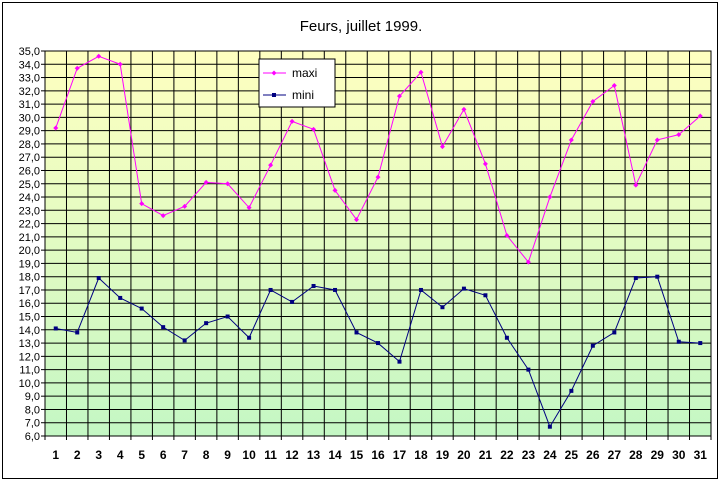 The height and width of the screenshot is (483, 722). Describe the element at coordinates (29, 92) in the screenshot. I see `y-tick-label: 32,0` at that location.